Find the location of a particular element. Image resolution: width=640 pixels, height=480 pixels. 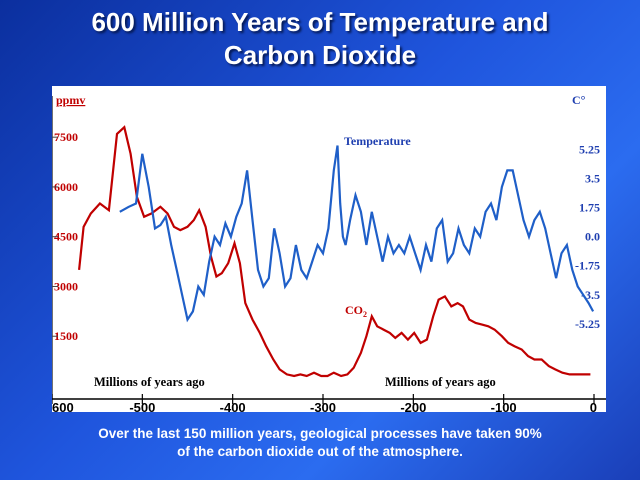

right-tick-label: 0.0 is located at coordinates (592, 237).